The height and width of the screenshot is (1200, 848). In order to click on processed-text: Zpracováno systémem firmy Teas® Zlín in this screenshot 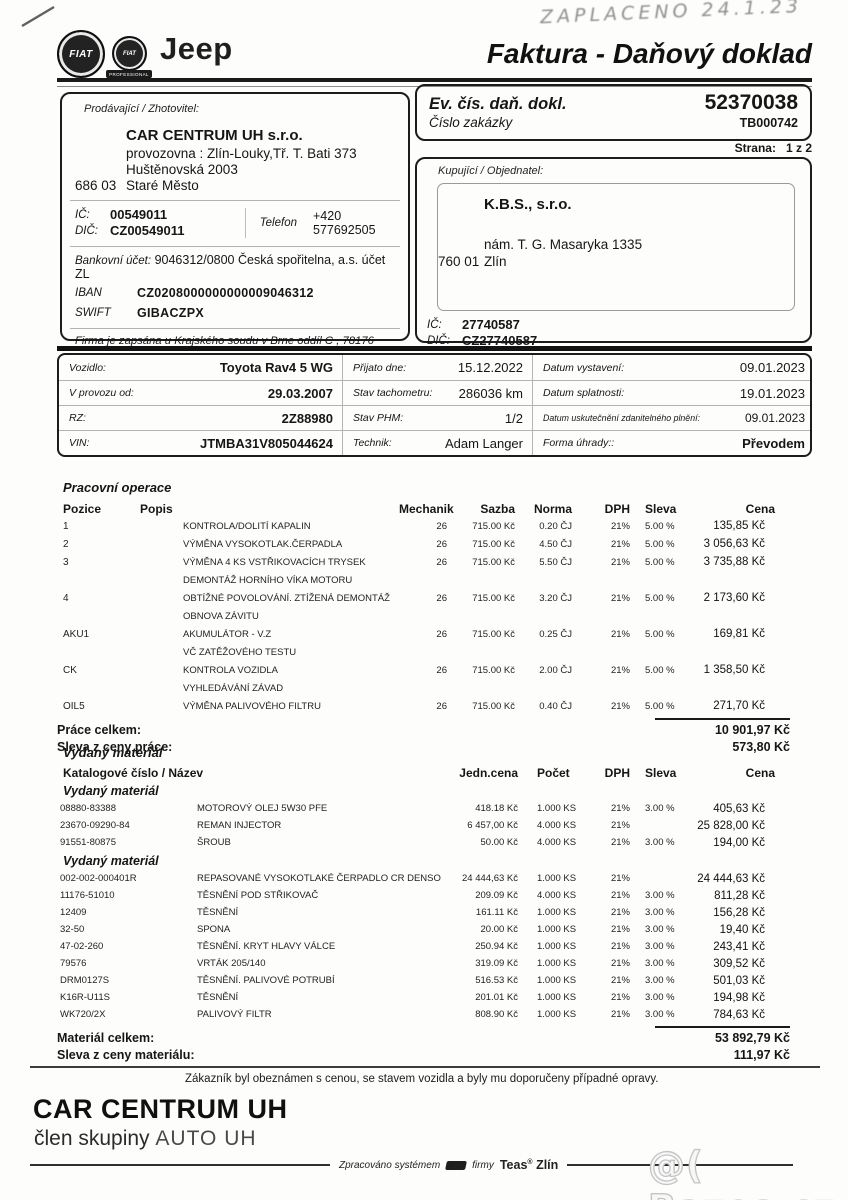, I will do `click(448, 1165)`.